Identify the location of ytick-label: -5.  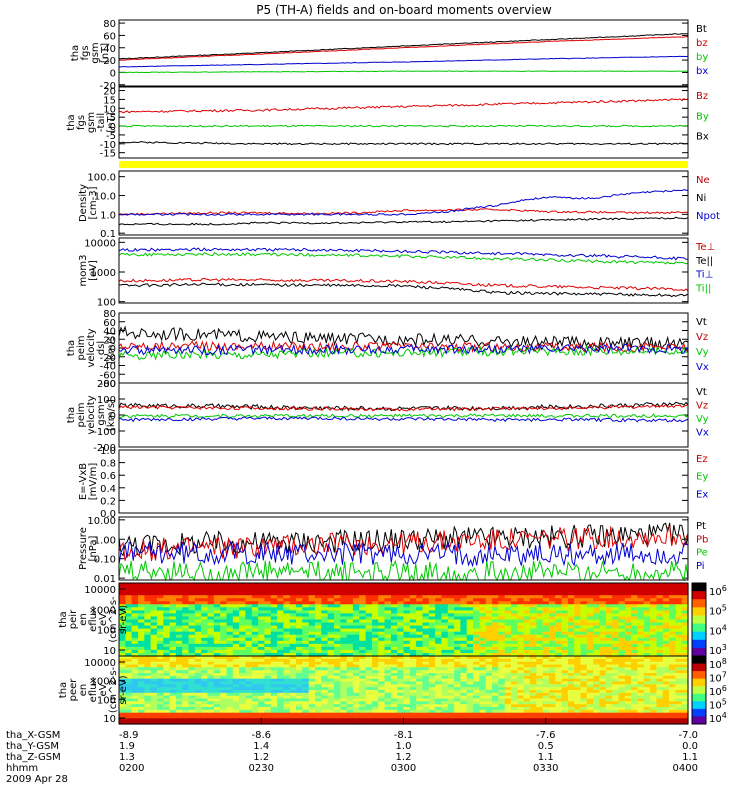
(111, 136).